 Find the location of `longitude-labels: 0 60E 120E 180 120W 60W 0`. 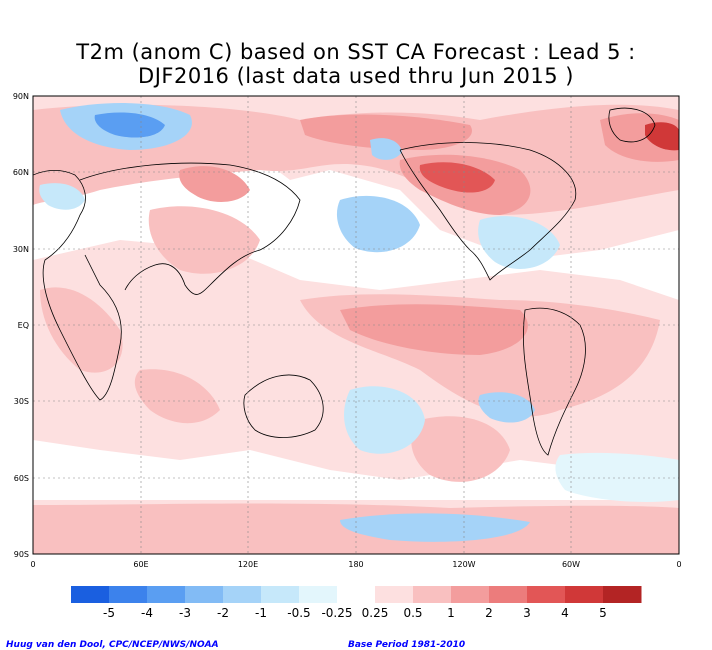

longitude-labels: 0 60E 120E 180 120W 60W 0 is located at coordinates (355, 564).